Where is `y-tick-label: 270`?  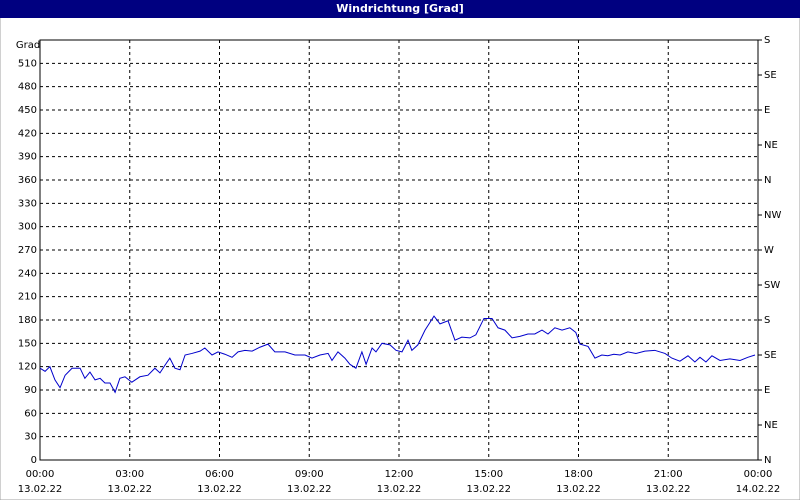 y-tick-label: 270 is located at coordinates (27, 250).